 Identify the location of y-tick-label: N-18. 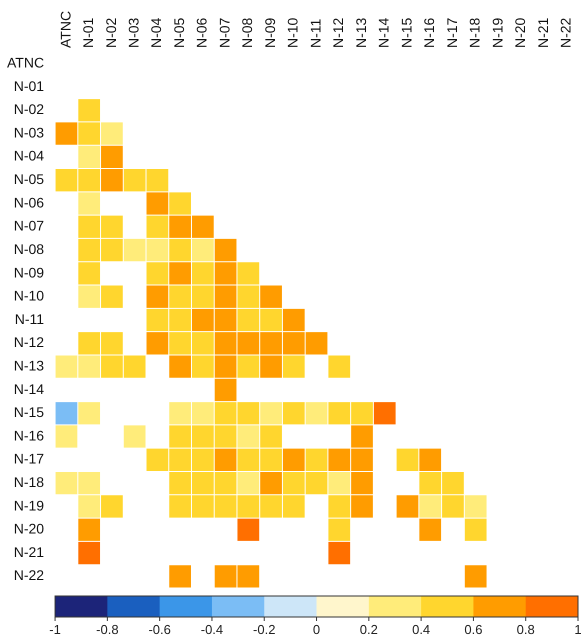
(29, 482).